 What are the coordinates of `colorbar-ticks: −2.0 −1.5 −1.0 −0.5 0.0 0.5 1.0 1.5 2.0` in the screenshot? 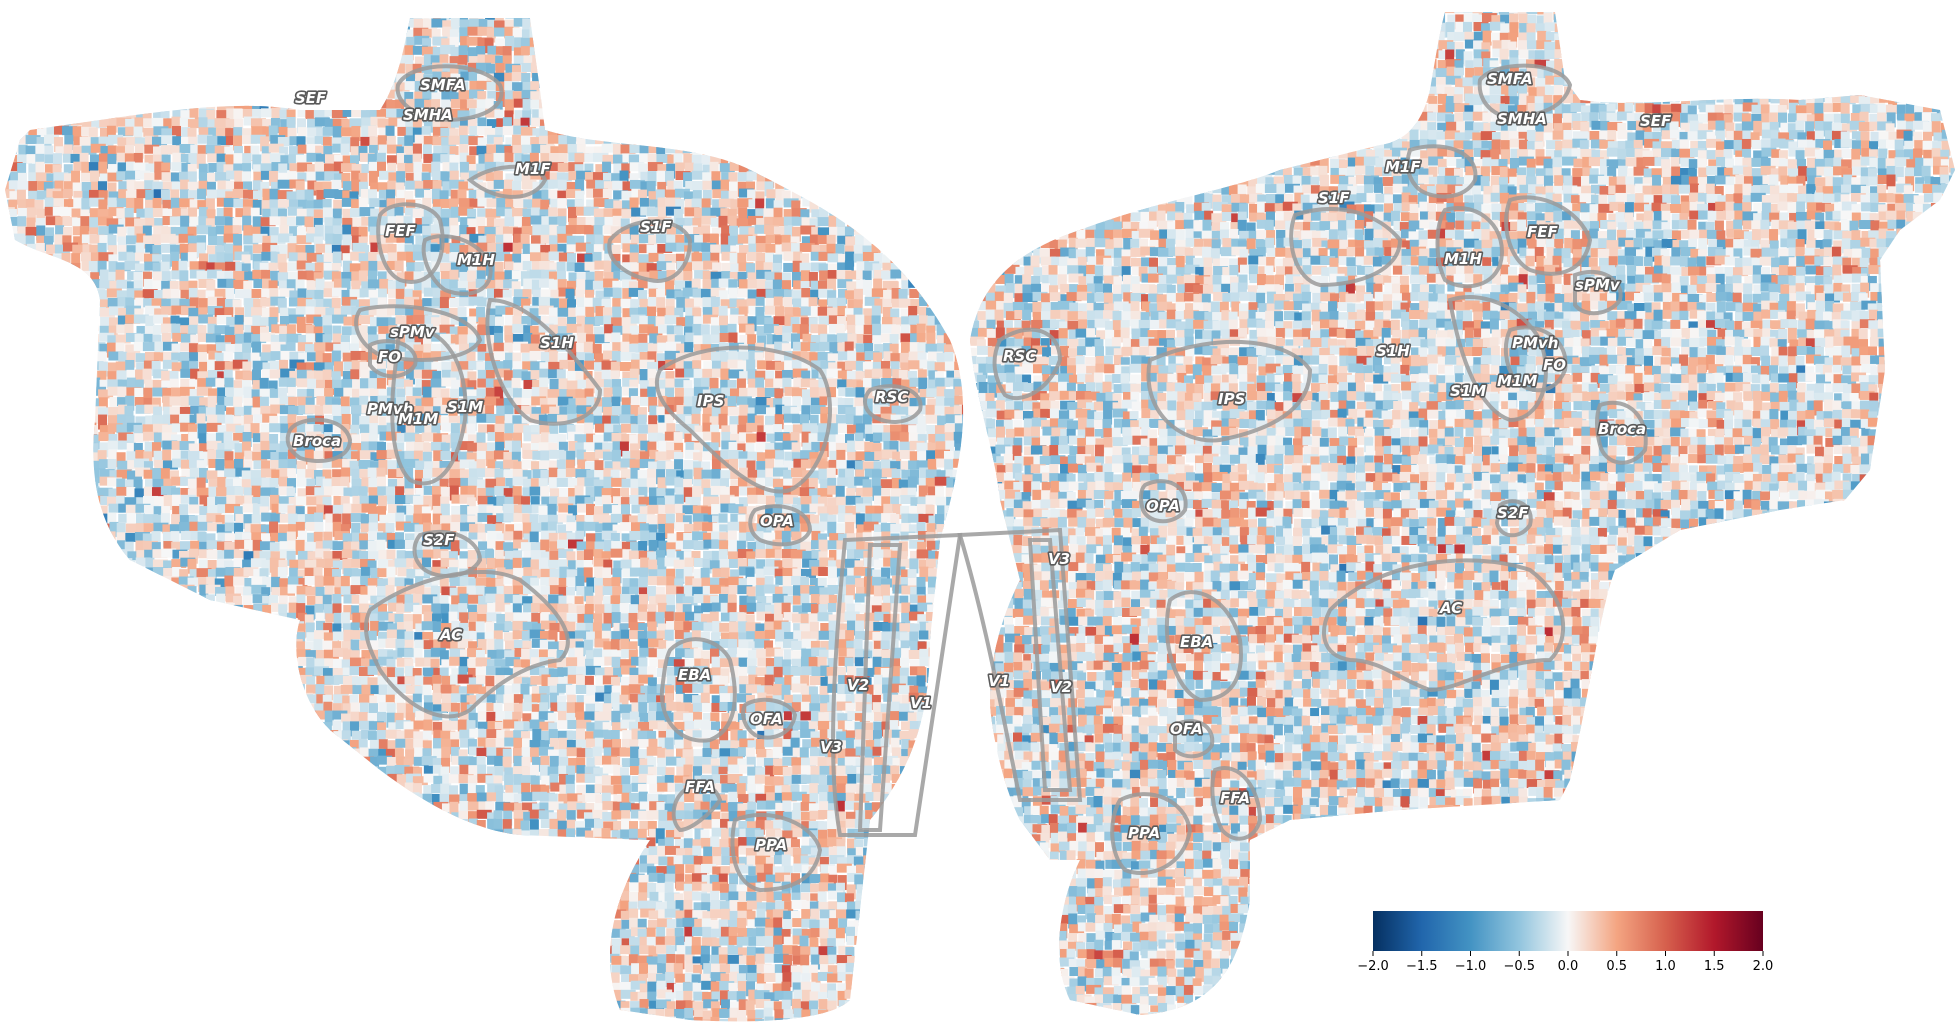 It's located at (1565, 962).